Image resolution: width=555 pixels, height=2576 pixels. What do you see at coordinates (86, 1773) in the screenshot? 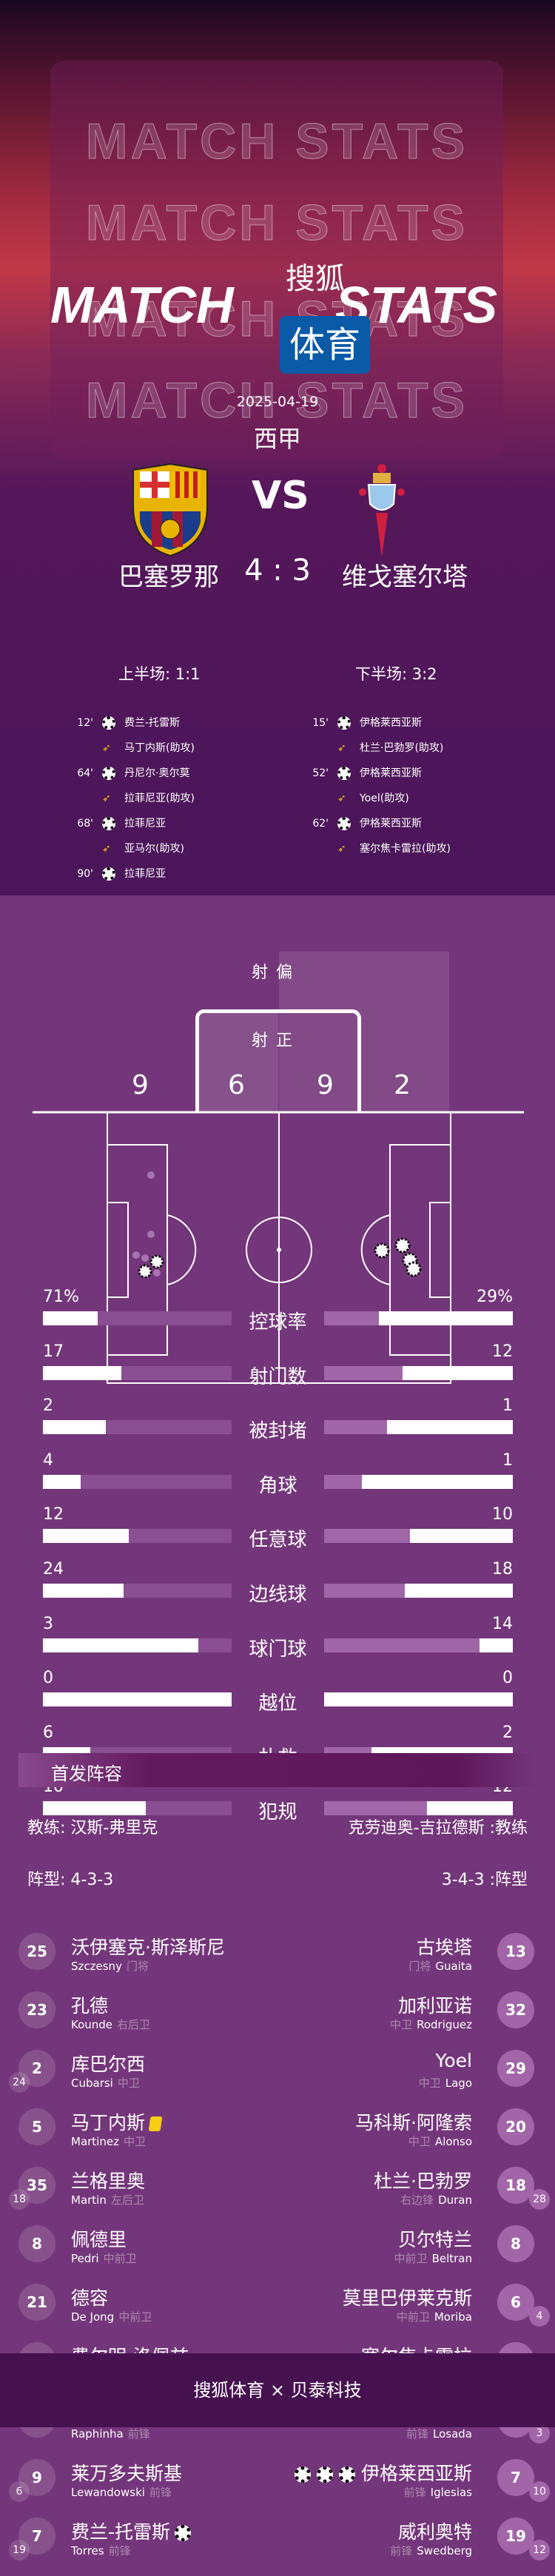
I see `lineup-title: 首发阵容` at bounding box center [86, 1773].